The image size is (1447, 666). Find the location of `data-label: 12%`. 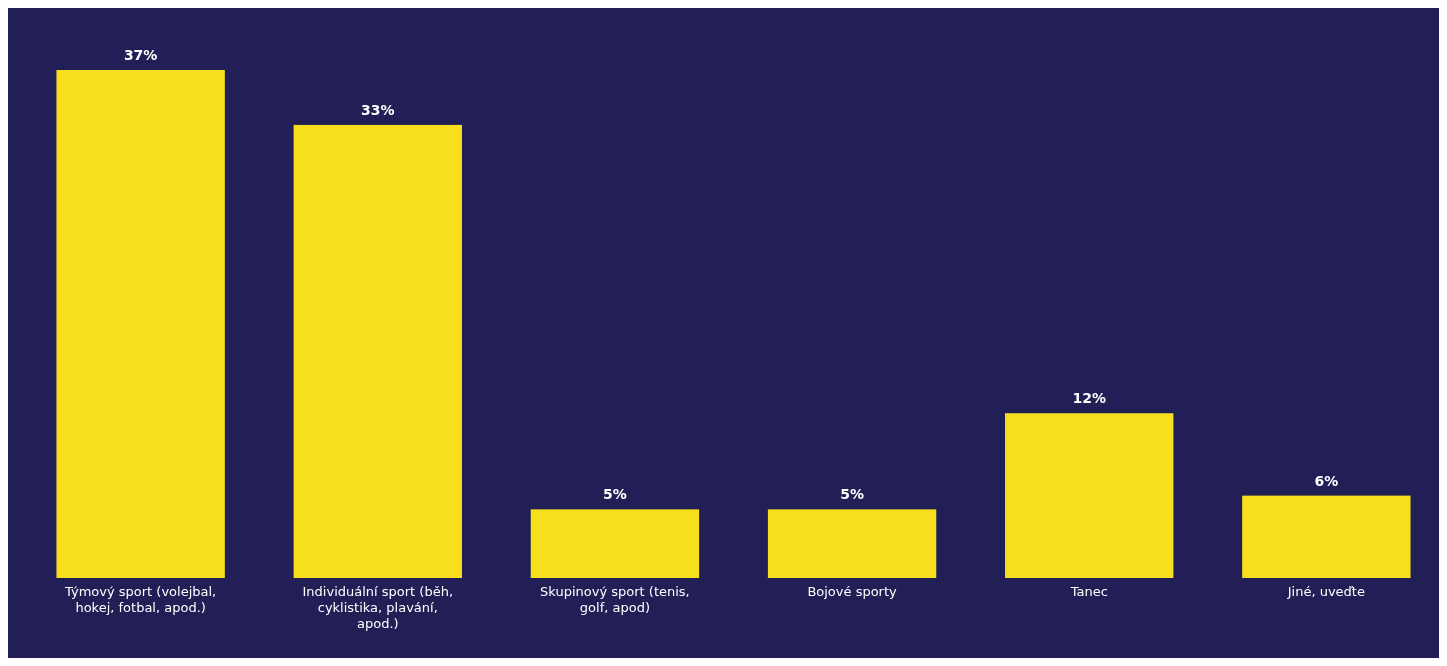

data-label: 12% is located at coordinates (1089, 398).